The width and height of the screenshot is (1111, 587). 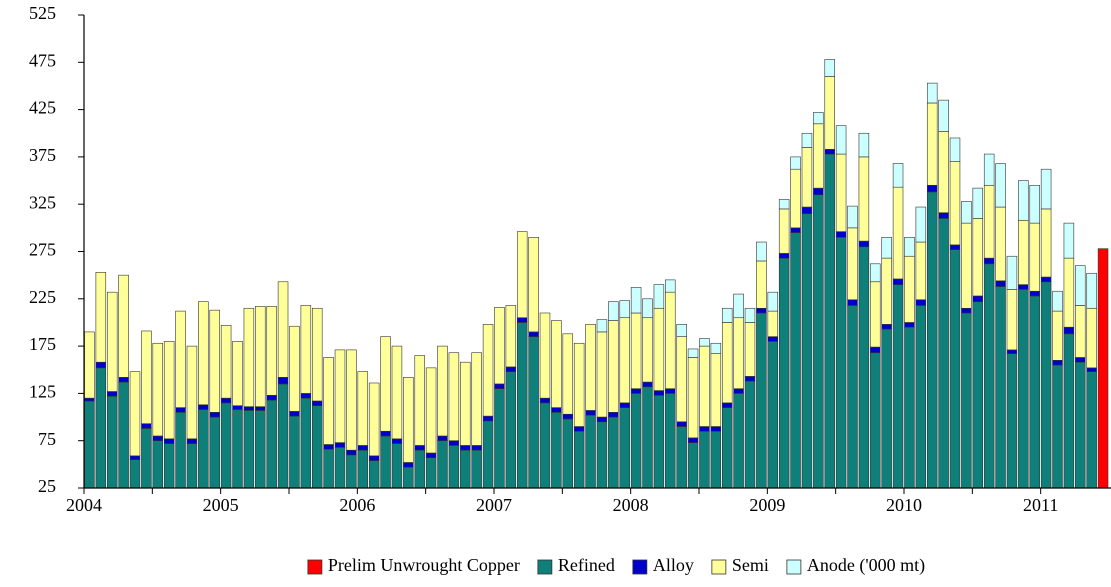 What do you see at coordinates (42, 155) in the screenshot?
I see `y-tick-label: 375` at bounding box center [42, 155].